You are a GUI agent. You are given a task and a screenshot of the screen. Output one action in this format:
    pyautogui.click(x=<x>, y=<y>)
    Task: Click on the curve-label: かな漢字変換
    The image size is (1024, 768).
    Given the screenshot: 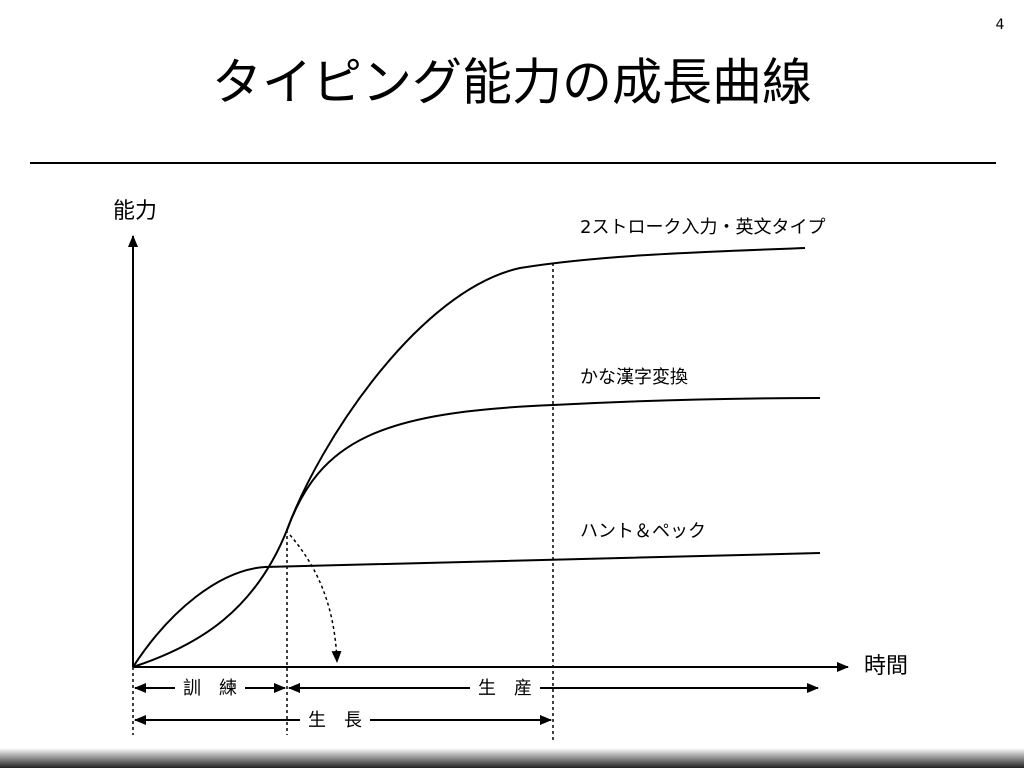 What is the action you would take?
    pyautogui.click(x=634, y=377)
    